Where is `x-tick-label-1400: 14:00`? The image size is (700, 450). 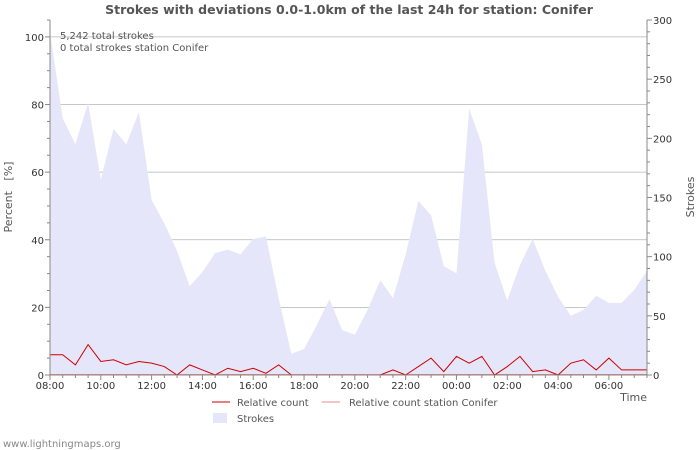
x-tick-label-1400: 14:00 is located at coordinates (202, 386).